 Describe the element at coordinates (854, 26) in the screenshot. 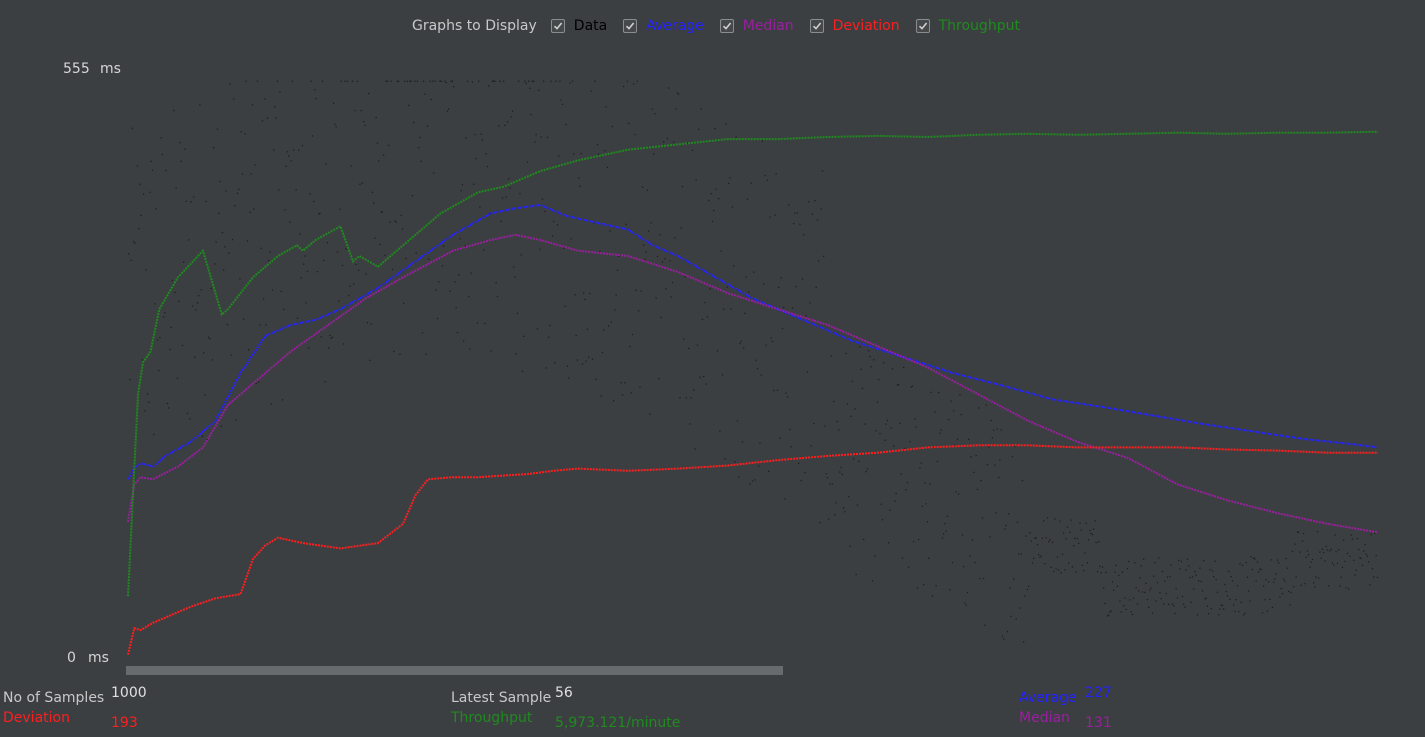

I see `legend-toggle-deviation: Deviation` at that location.